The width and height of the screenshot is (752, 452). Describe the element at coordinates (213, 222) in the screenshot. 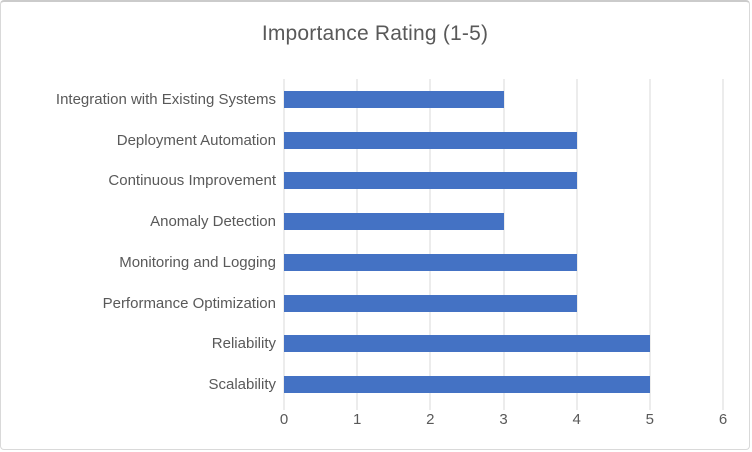

I see `category-label: Anomaly Detection` at that location.